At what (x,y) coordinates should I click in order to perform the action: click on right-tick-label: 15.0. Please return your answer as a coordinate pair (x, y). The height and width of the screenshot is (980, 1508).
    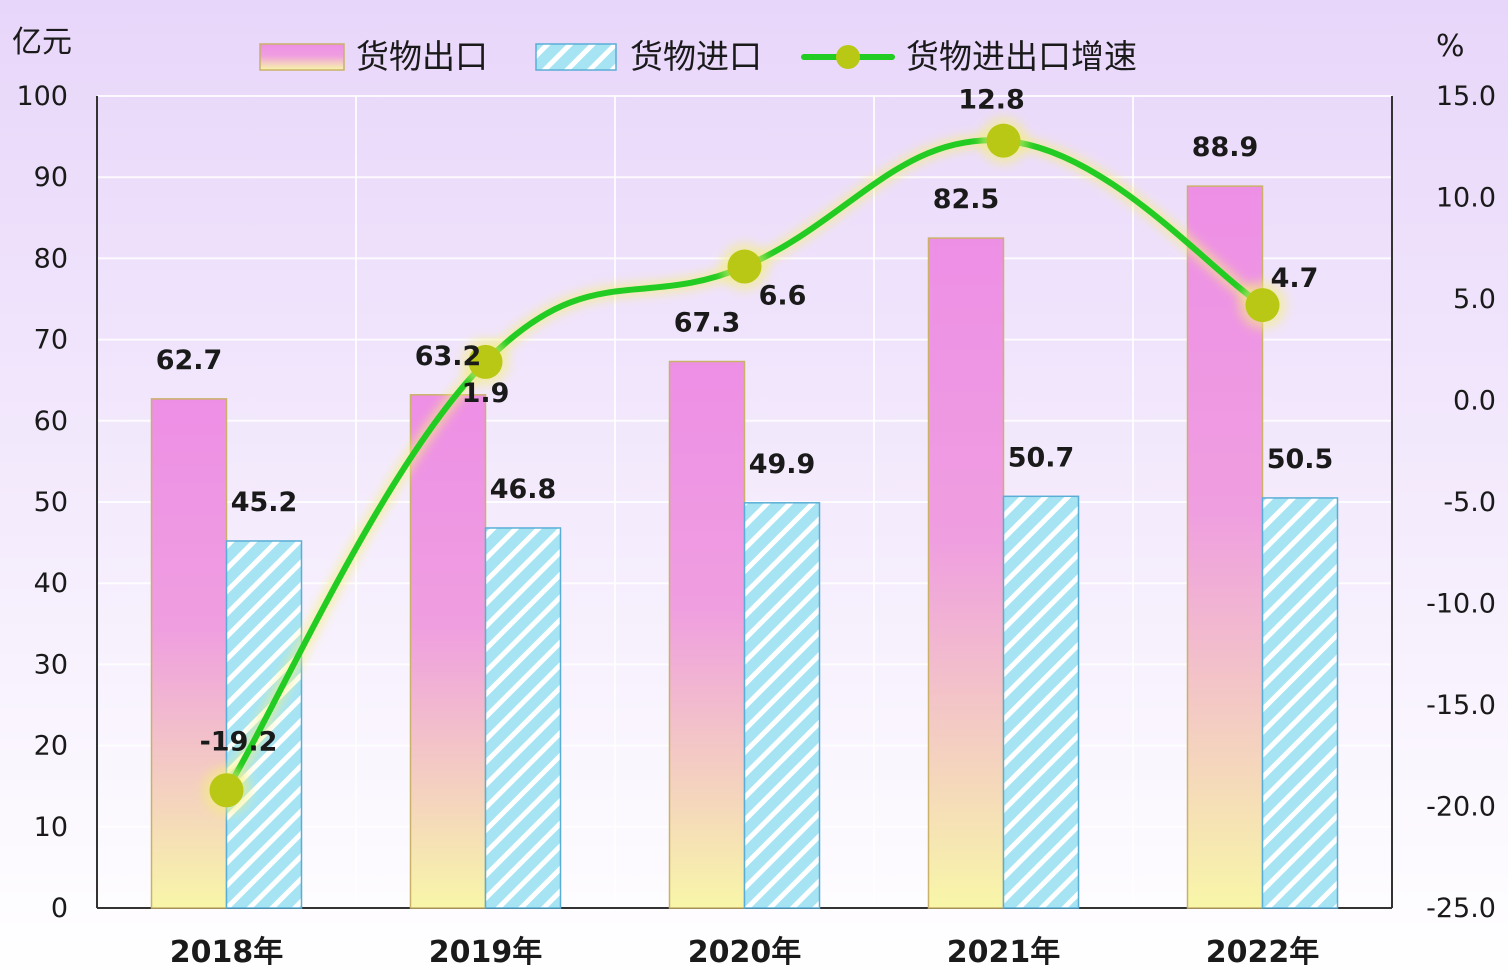
    Looking at the image, I should click on (1466, 96).